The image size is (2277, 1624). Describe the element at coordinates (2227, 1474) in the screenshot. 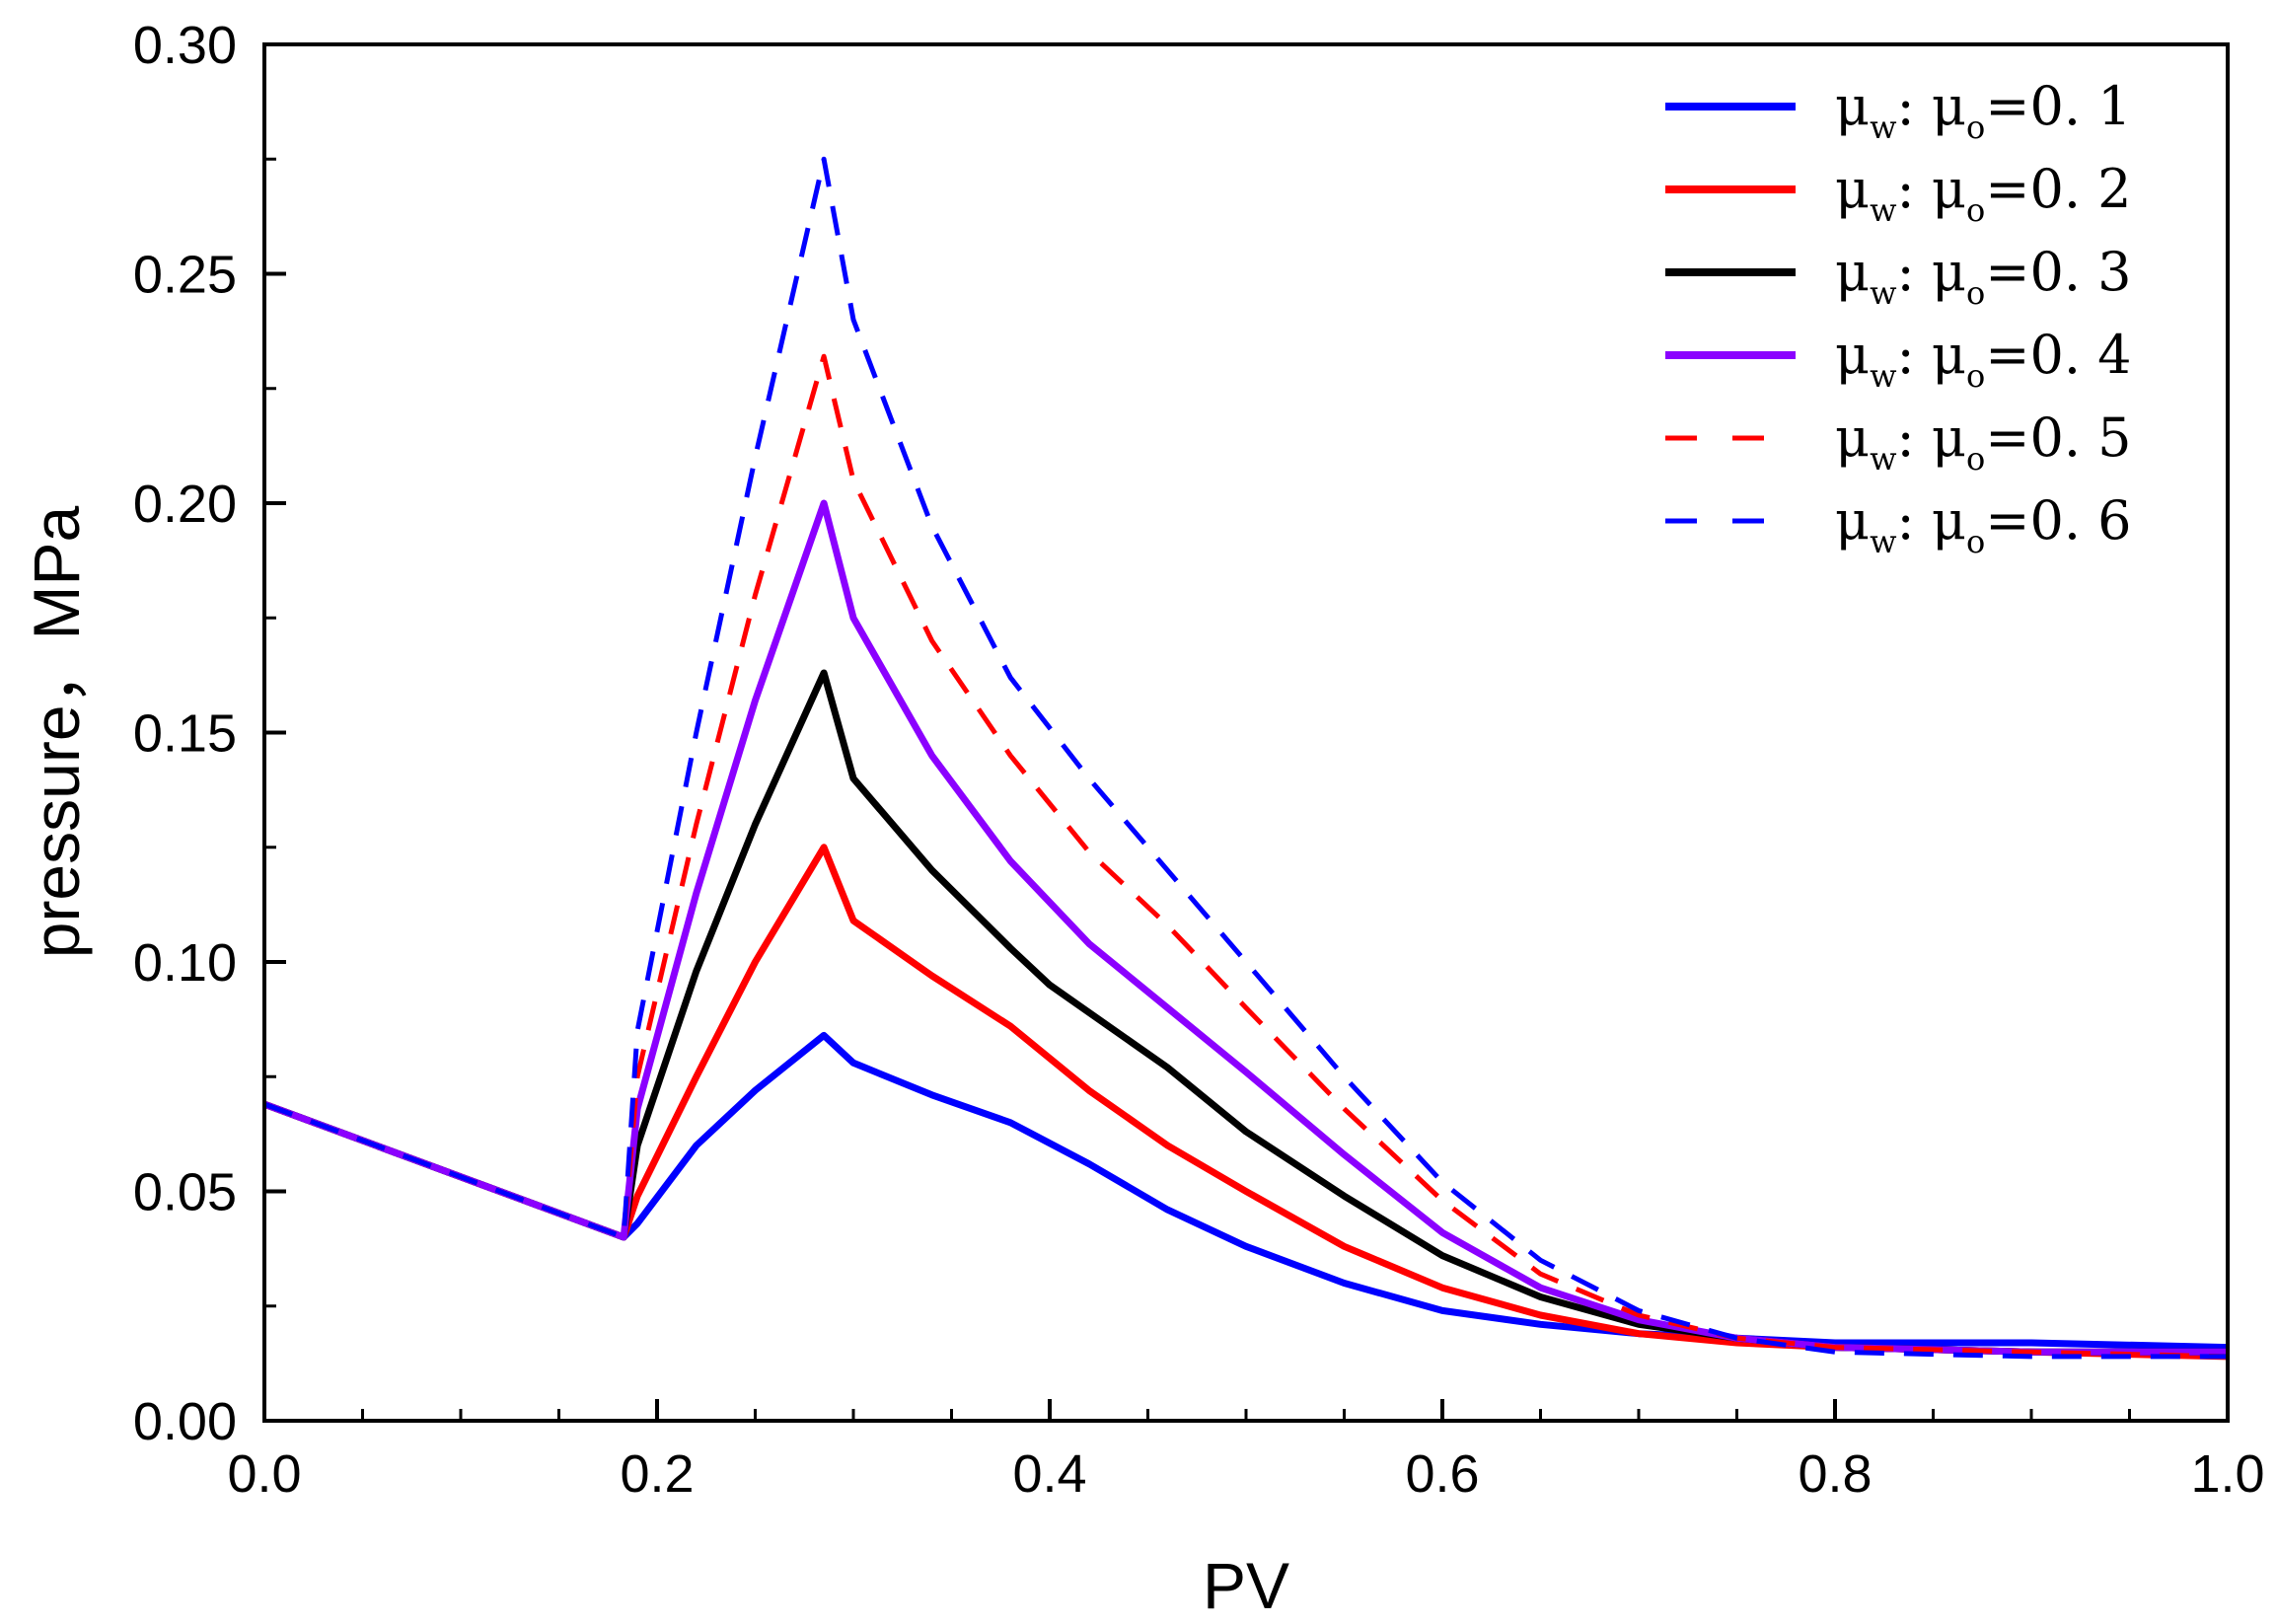

I see `x-tick-label: 1.0` at that location.